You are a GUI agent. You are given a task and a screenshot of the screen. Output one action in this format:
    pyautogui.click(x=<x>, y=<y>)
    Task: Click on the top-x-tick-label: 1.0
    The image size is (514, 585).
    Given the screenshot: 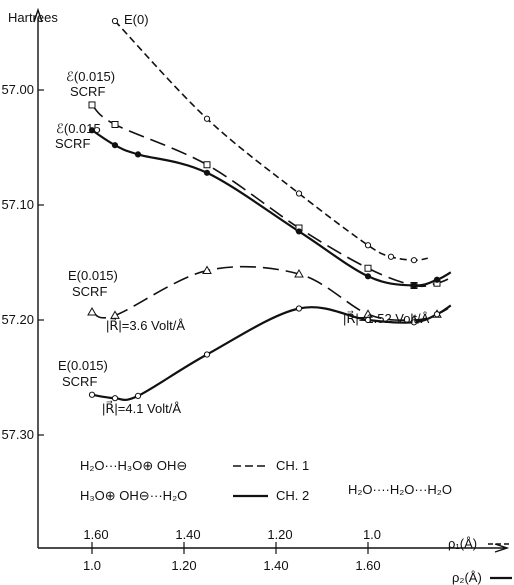 What is the action you would take?
    pyautogui.click(x=372, y=534)
    